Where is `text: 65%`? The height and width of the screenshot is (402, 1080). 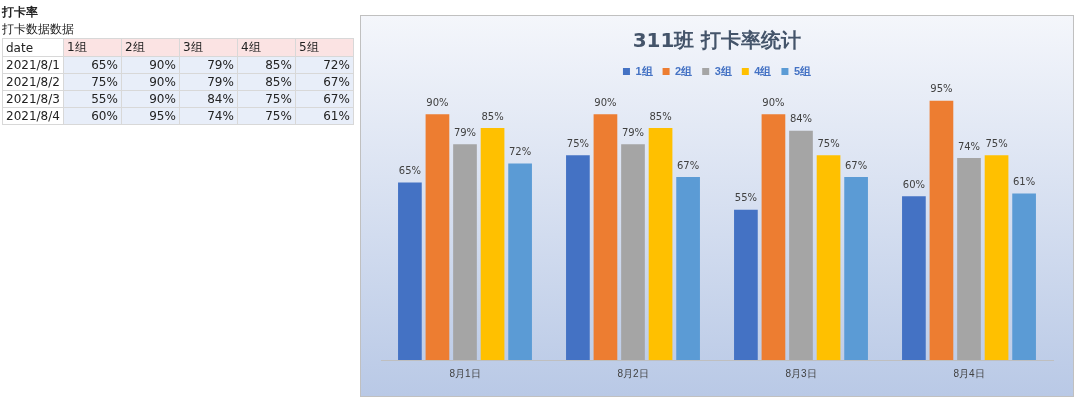
text: 65% is located at coordinates (104, 65).